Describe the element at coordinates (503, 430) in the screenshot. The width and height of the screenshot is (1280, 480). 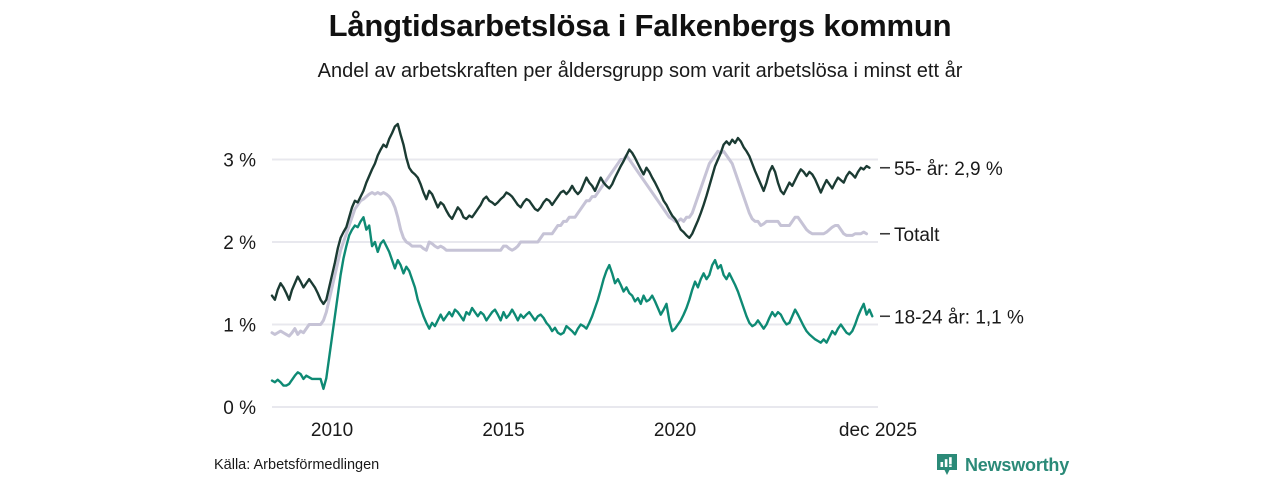
I see `x-axis-tick-label: 2015` at that location.